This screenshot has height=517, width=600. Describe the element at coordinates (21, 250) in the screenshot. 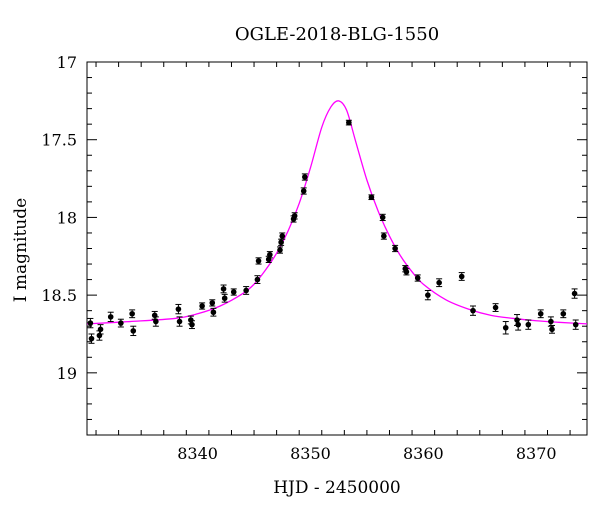

I see `y-axis-label: I magnitude` at that location.